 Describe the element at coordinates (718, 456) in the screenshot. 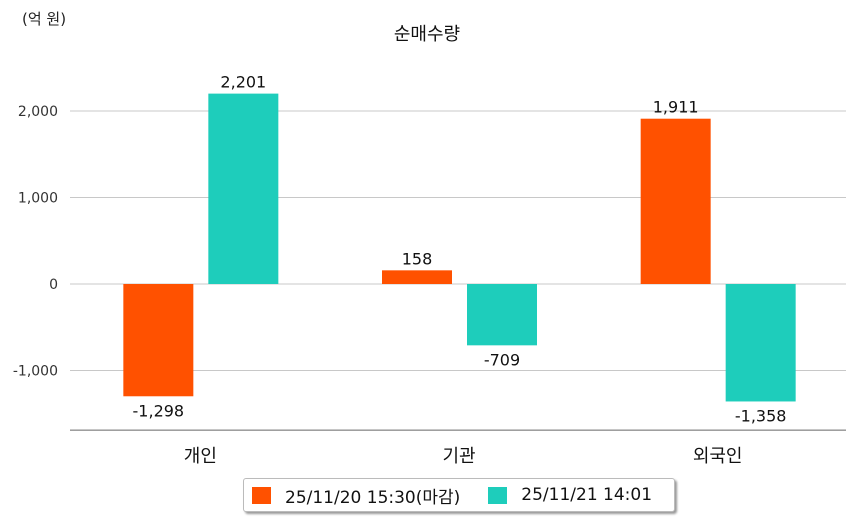

I see `x-tick-label: 외국인` at that location.